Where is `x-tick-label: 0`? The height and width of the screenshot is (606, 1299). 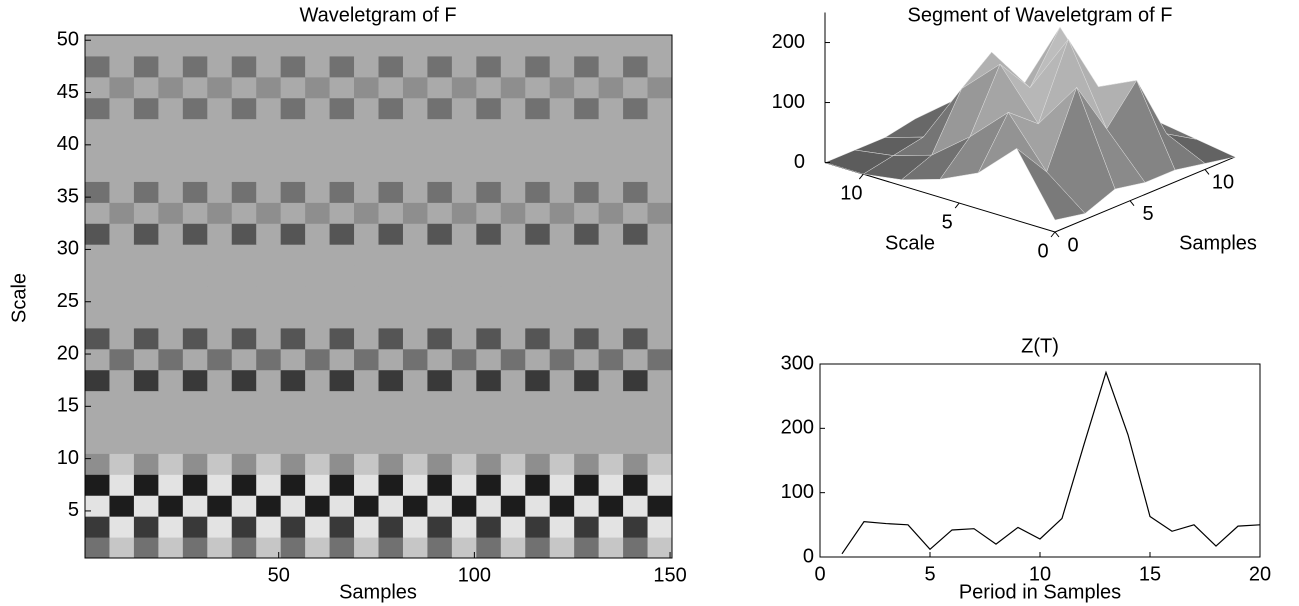 x-tick-label: 0 is located at coordinates (1072, 245).